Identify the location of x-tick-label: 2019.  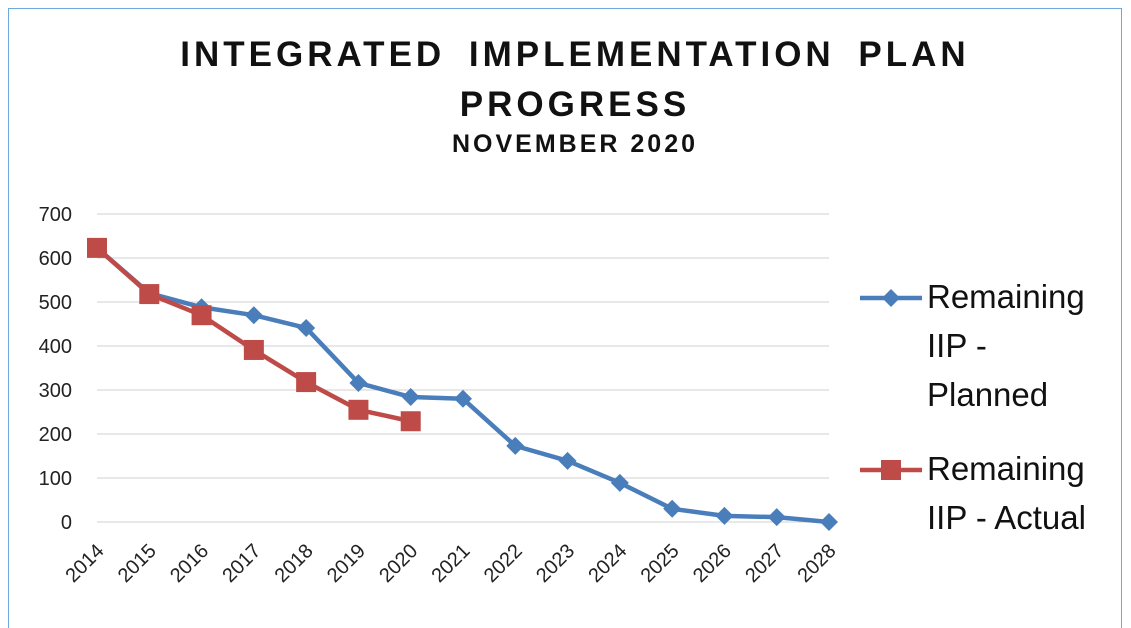
(346, 563).